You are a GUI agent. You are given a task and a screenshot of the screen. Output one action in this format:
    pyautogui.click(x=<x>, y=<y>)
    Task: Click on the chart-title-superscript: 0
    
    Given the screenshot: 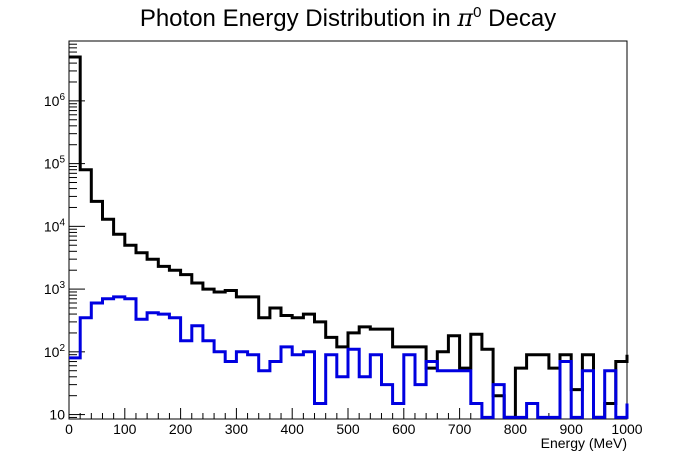 What is the action you would take?
    pyautogui.click(x=477, y=12)
    